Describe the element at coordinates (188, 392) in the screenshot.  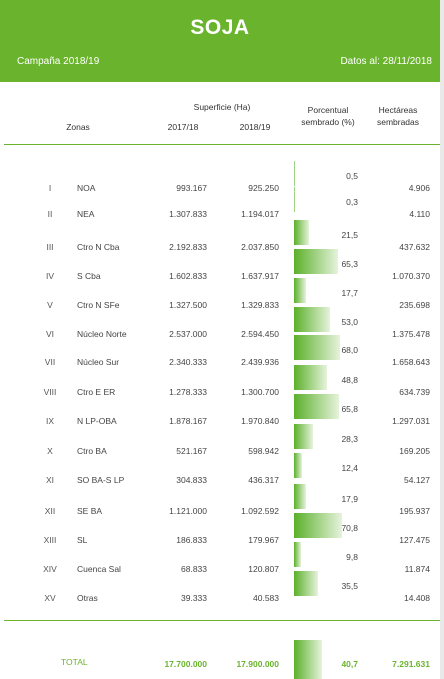
I see `superficie-2017: 1.278.333` at that location.